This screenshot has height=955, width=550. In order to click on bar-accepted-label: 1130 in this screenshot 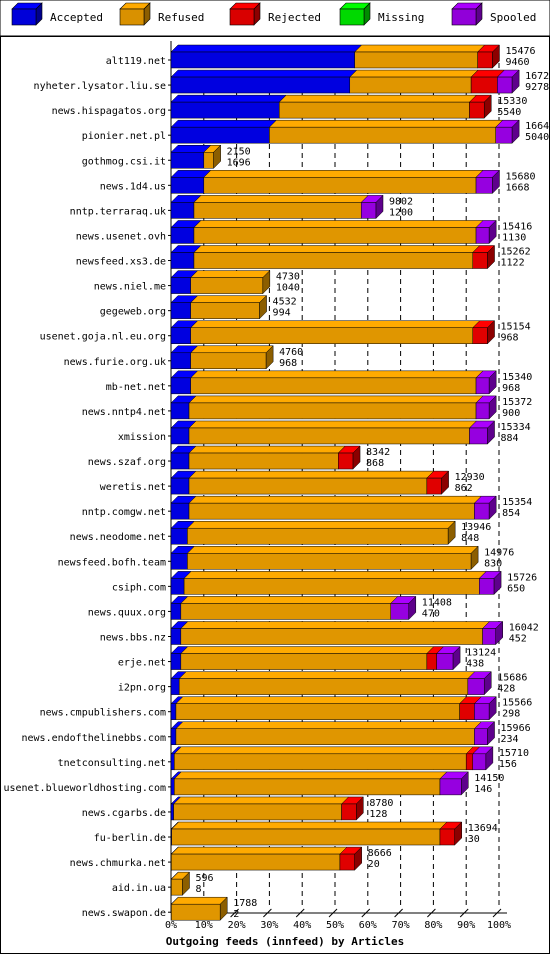, I will do `click(514, 237)`.